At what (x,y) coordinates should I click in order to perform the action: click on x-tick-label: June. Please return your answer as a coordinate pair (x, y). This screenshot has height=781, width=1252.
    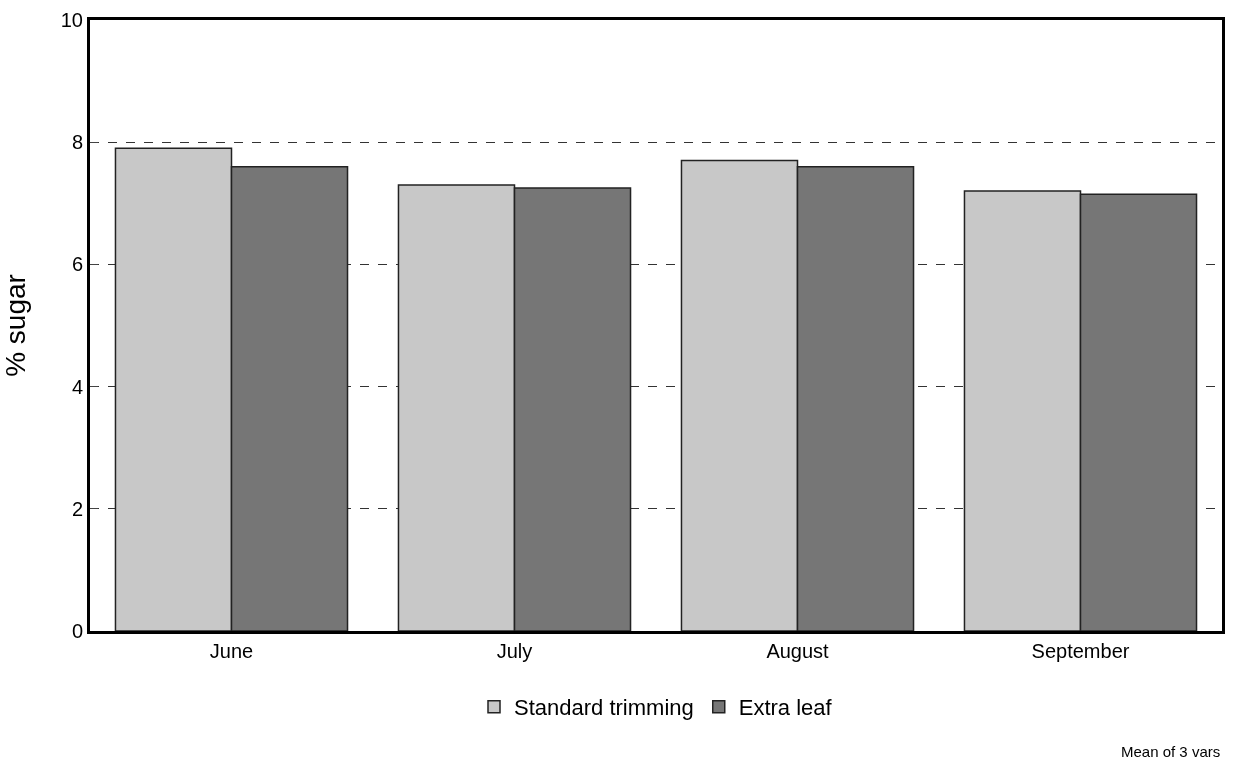
    Looking at the image, I should click on (231, 651).